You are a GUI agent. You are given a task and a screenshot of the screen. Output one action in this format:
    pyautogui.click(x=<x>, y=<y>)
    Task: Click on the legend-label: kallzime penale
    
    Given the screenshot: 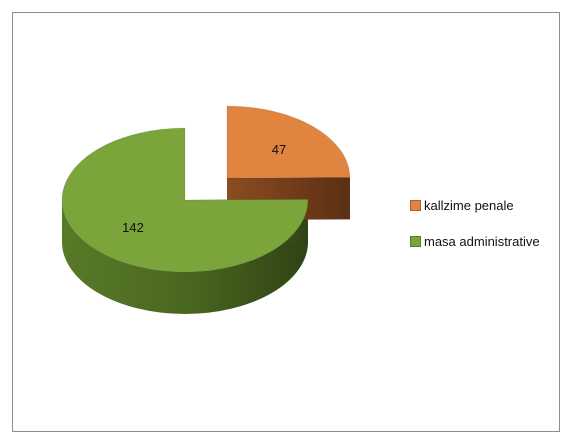 What is the action you would take?
    pyautogui.click(x=469, y=205)
    